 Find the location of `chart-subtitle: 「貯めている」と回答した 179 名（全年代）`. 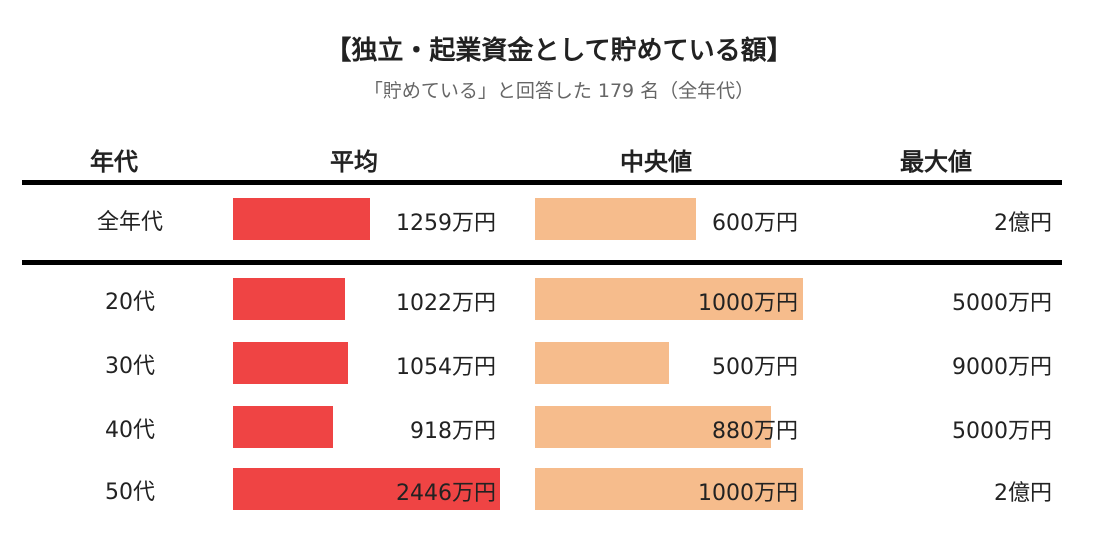

chart-subtitle: 「貯めている」と回答した 179 名（全年代） is located at coordinates (559, 91).